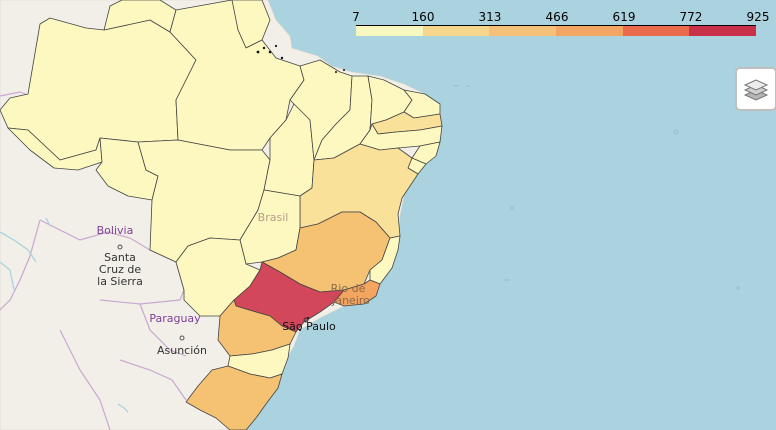 The height and width of the screenshot is (430, 776). I want to click on legend-tick: 772, so click(691, 17).